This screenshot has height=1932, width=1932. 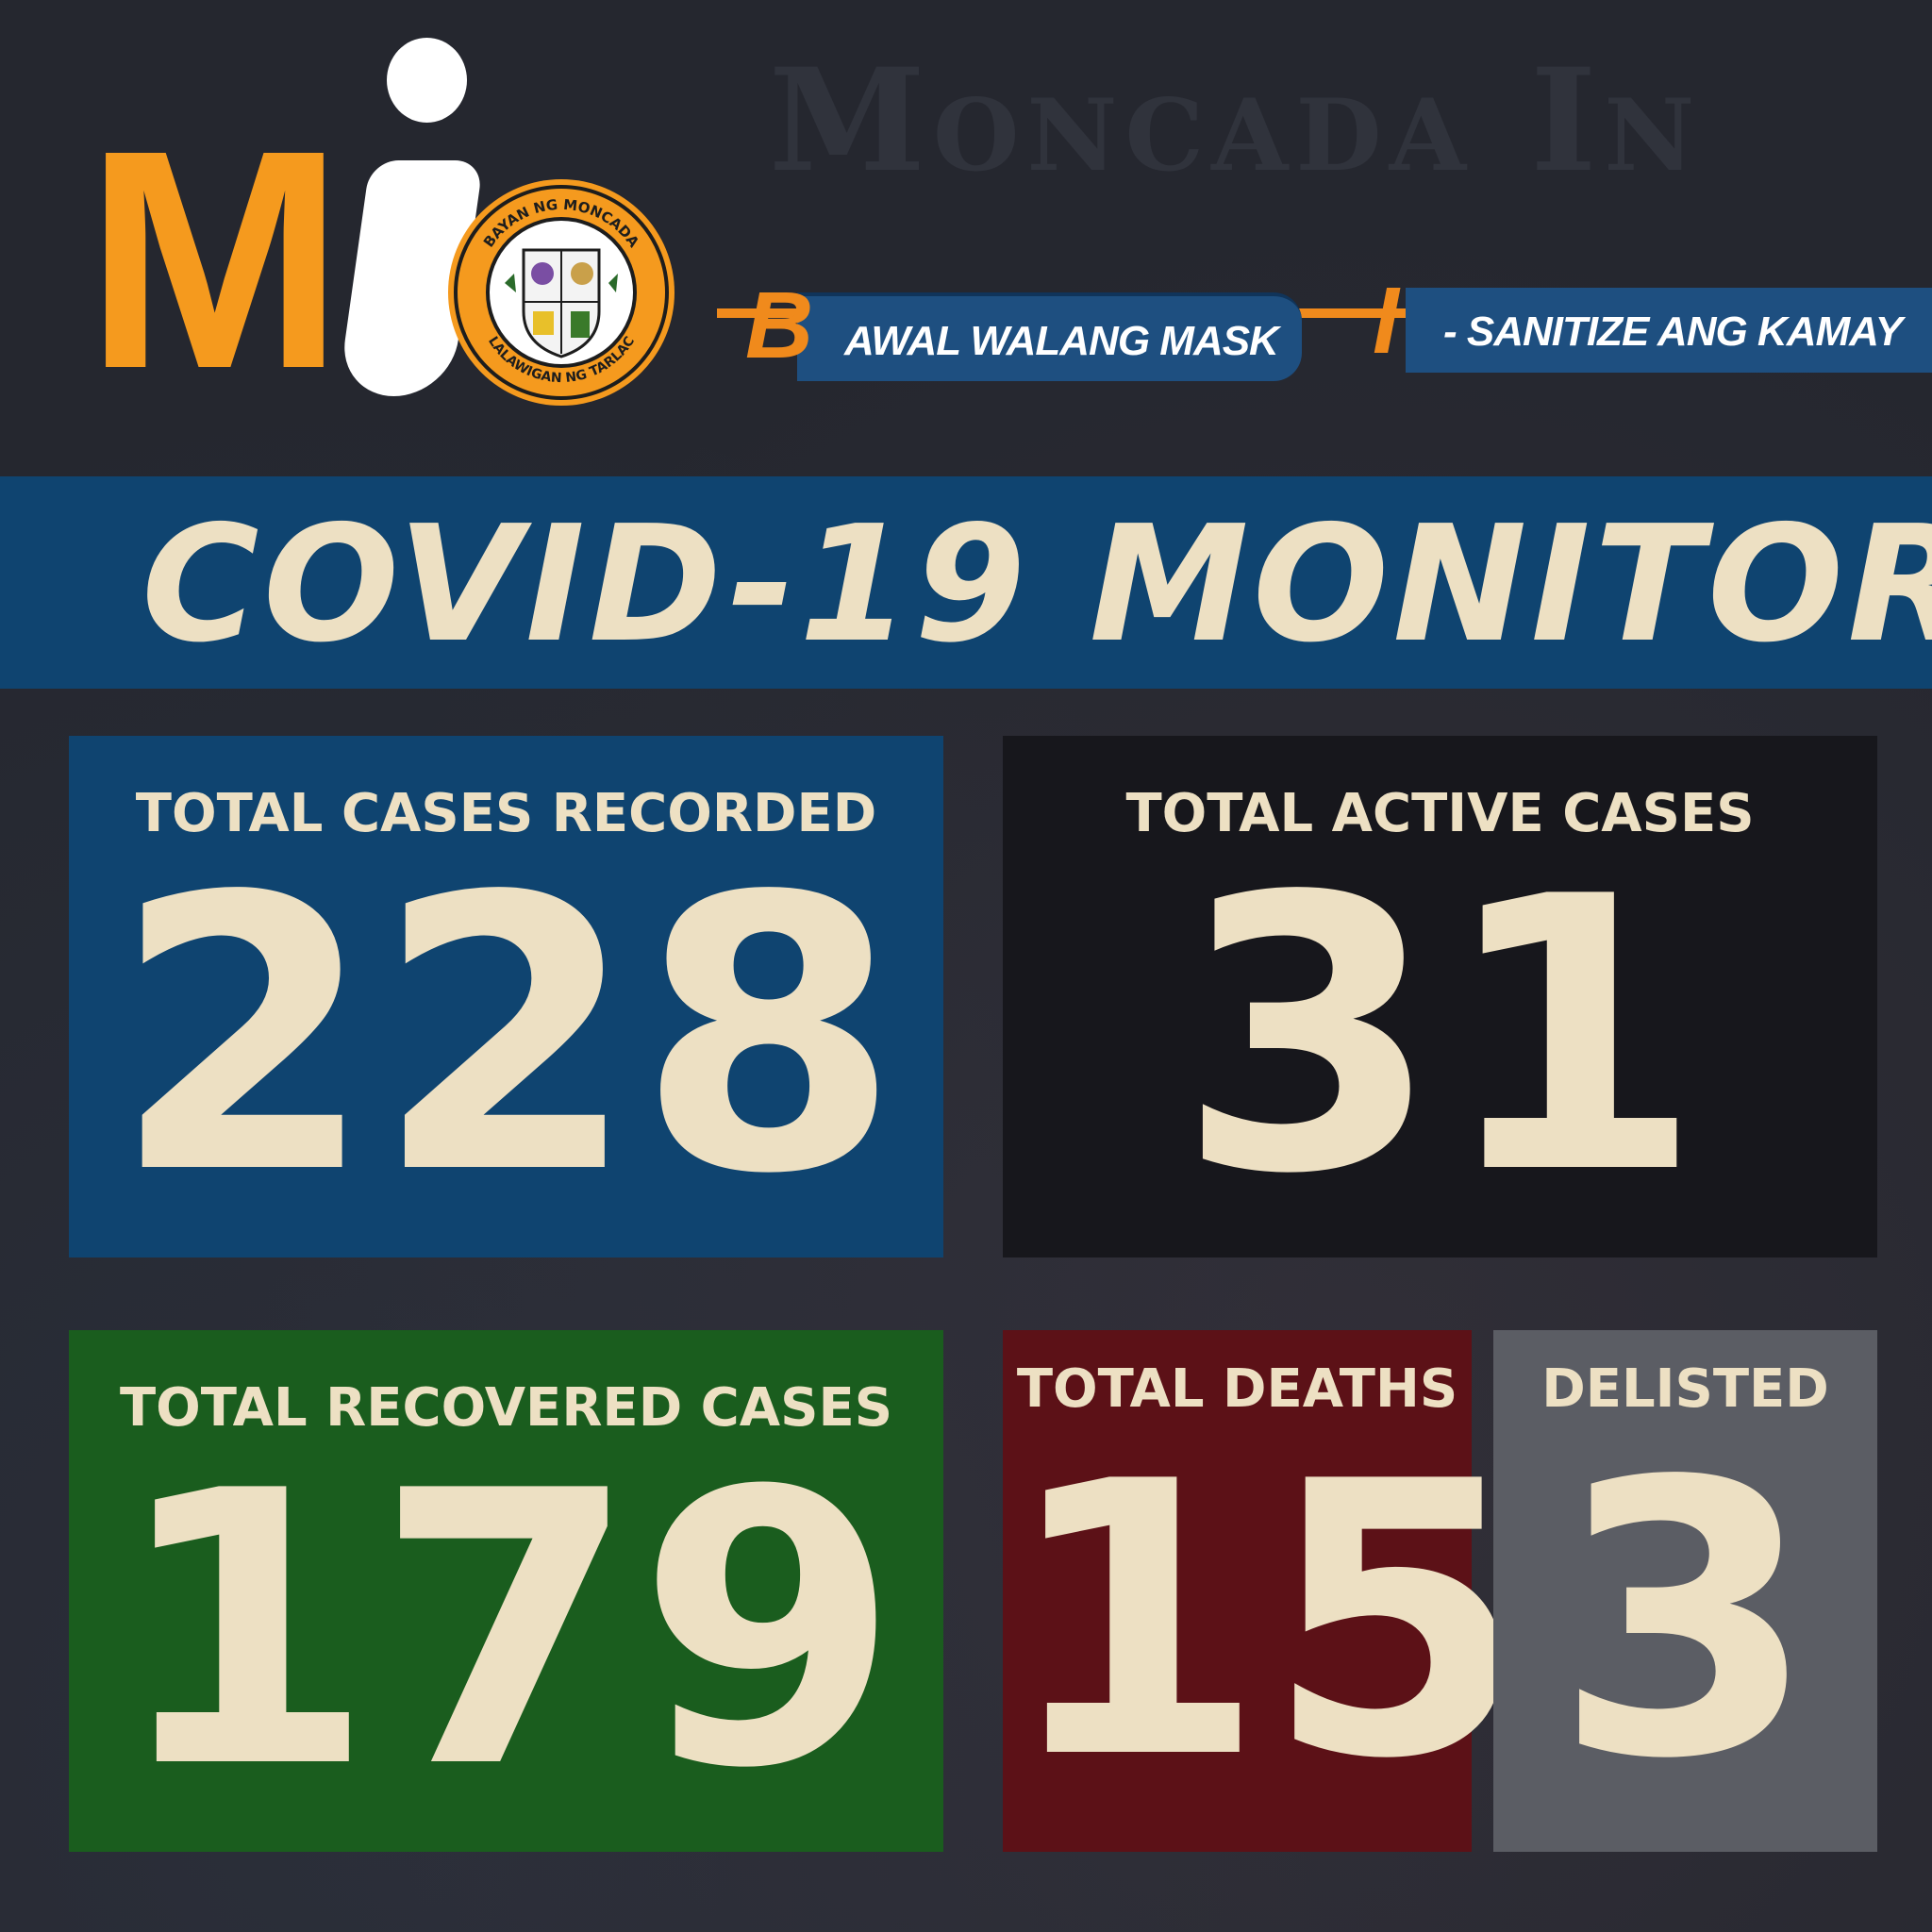 I want to click on municipal-seal: BAYAN NG MONCADA LALAWIGAN NG TARLAC, so click(x=561, y=293).